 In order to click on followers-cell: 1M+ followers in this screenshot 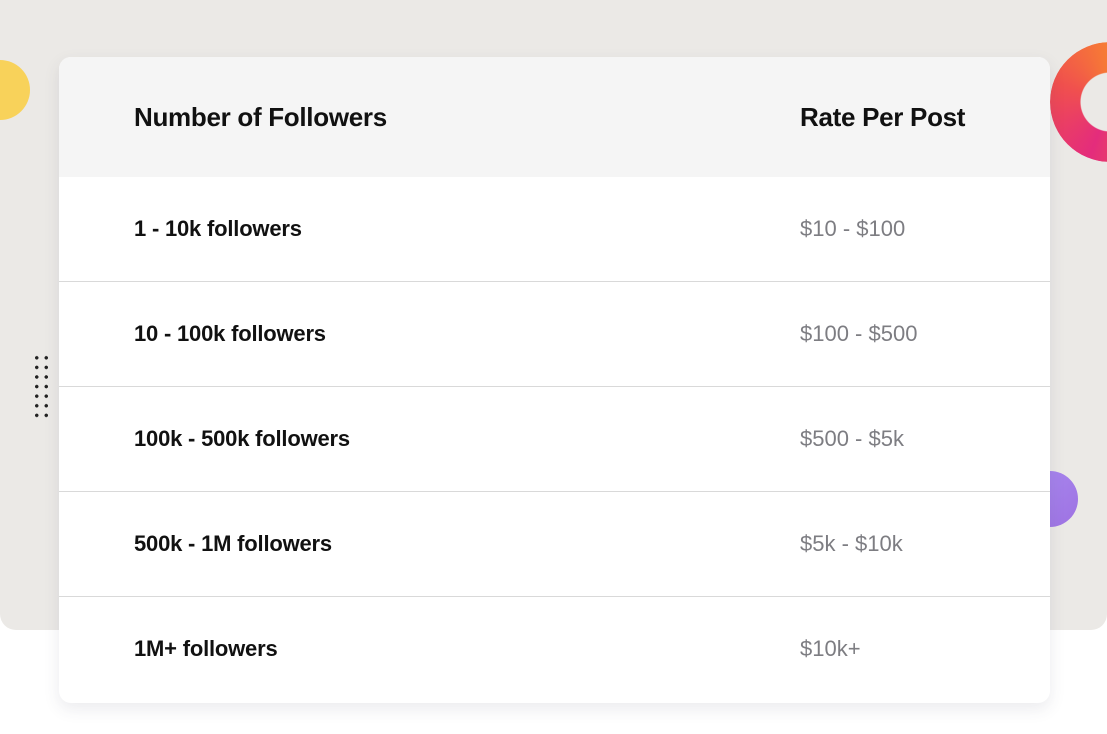, I will do `click(206, 648)`.